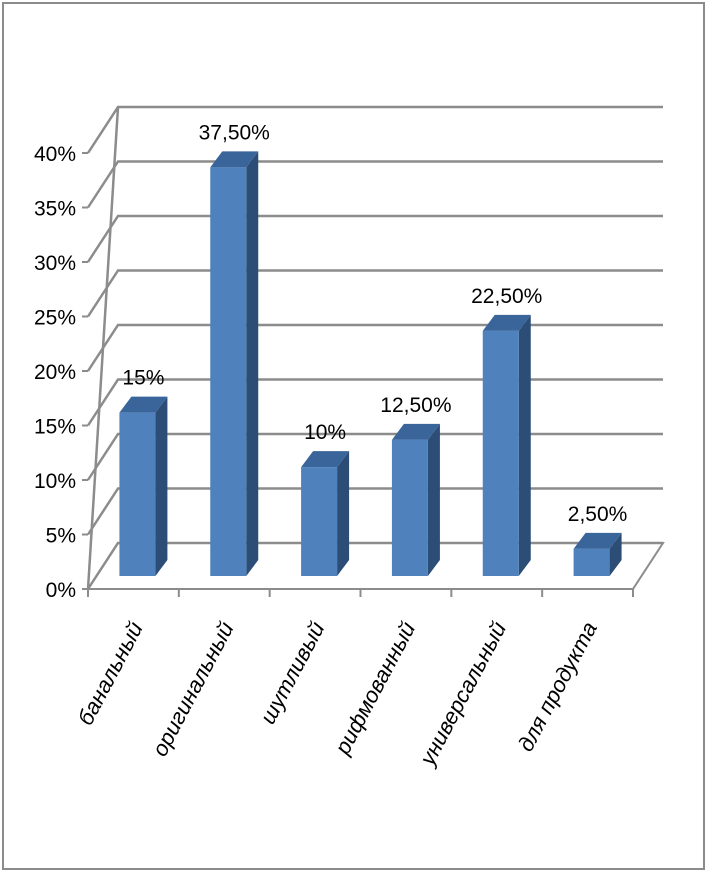  I want to click on data-label: 15%, so click(143, 378).